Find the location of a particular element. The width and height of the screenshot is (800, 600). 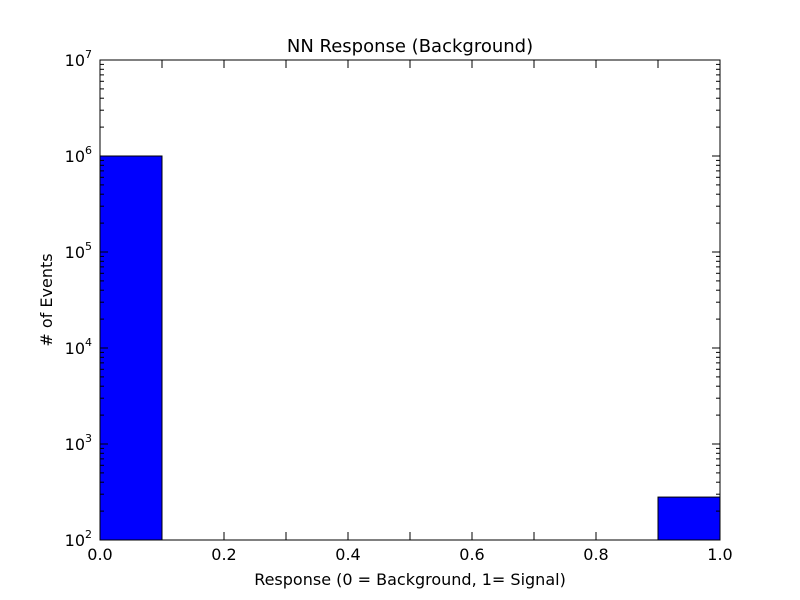

y-tick-exponent: 7 is located at coordinates (88, 54).